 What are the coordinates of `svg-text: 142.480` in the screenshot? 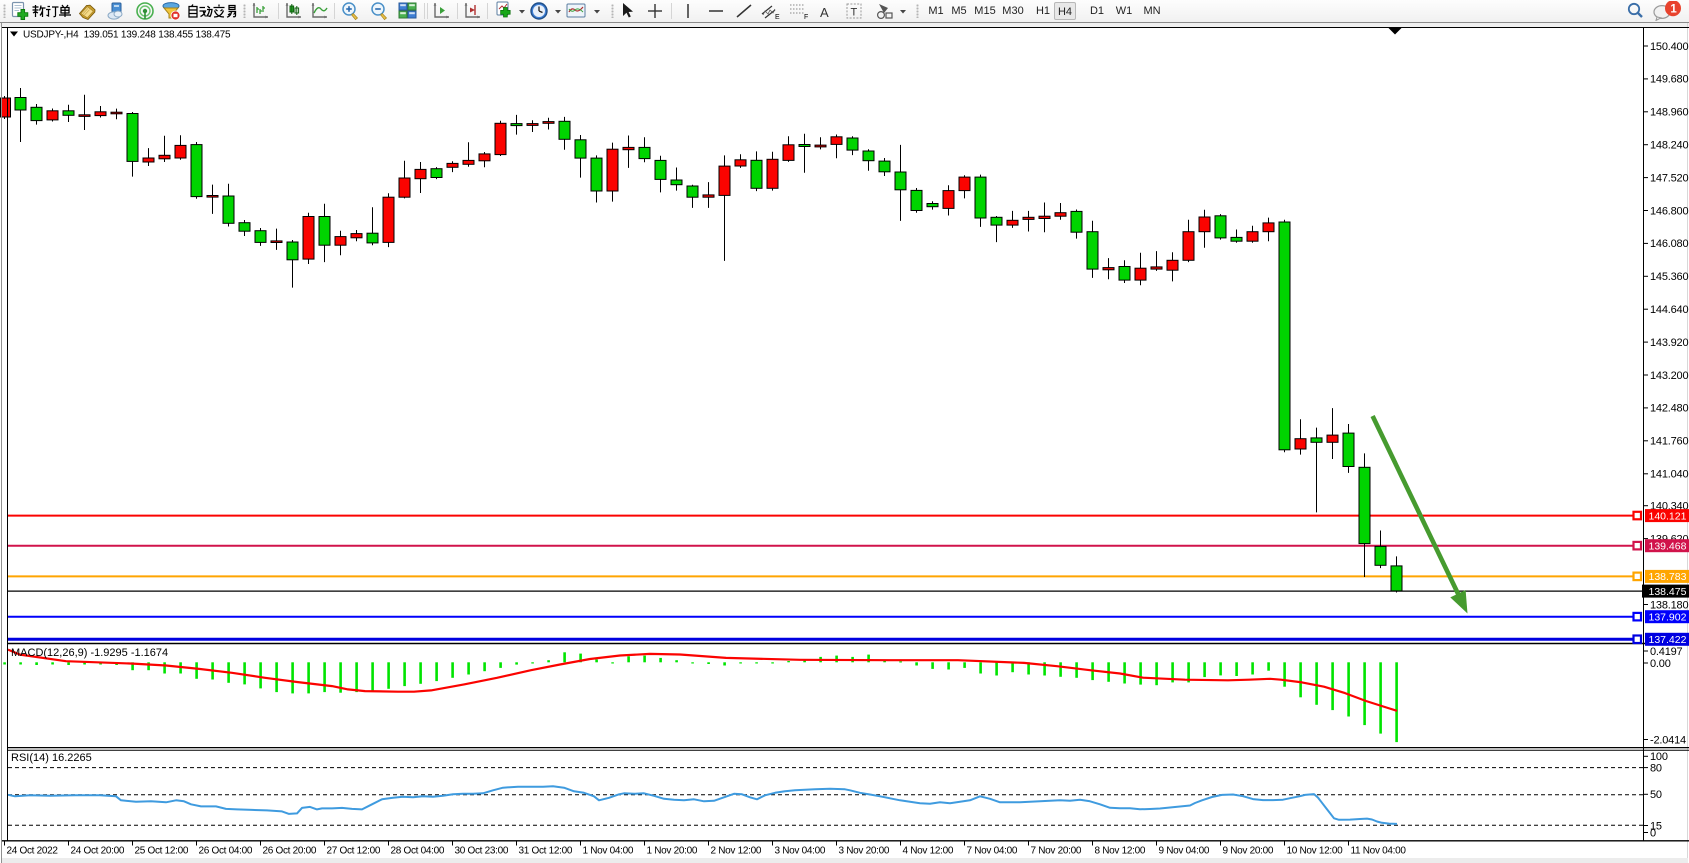 It's located at (1669, 409).